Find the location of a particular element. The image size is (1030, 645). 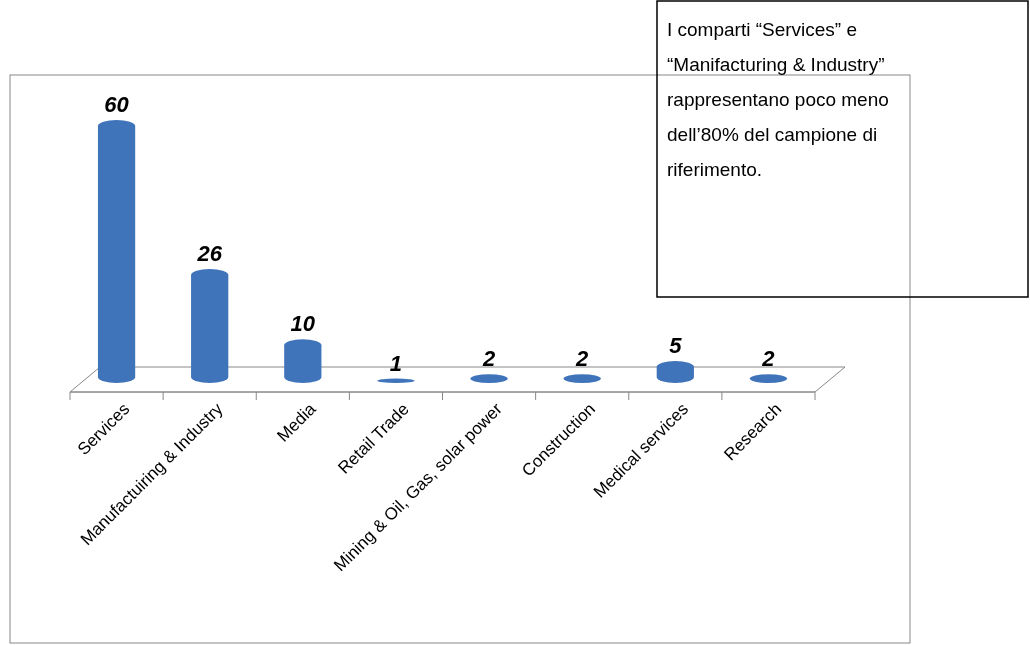

data-label: 5 is located at coordinates (676, 346).